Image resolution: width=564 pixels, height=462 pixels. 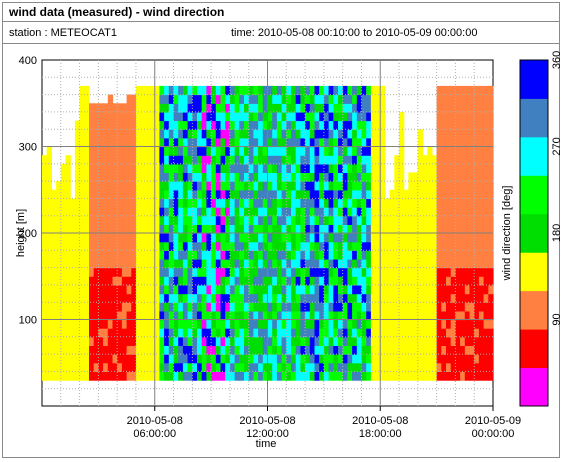 I want to click on chart-title: wind data (measured) - wind direction, so click(x=281, y=12).